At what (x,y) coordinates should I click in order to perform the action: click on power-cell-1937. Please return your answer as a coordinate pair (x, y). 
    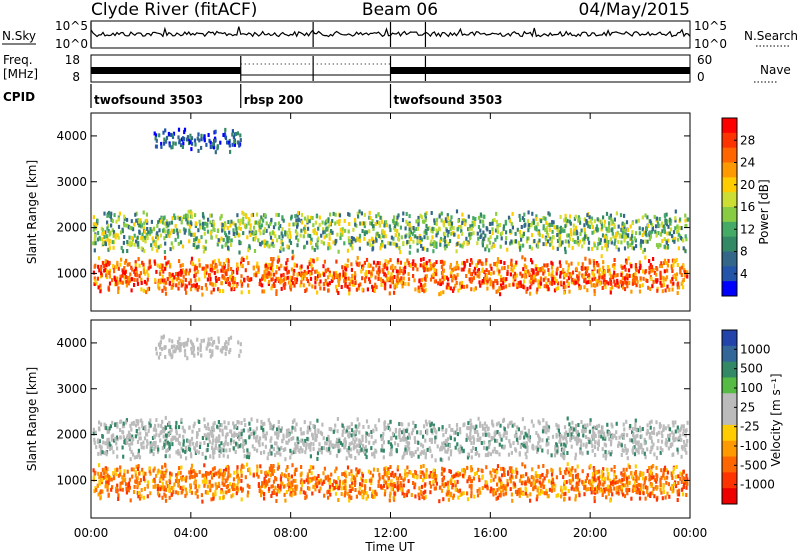
    Looking at the image, I should click on (317, 259).